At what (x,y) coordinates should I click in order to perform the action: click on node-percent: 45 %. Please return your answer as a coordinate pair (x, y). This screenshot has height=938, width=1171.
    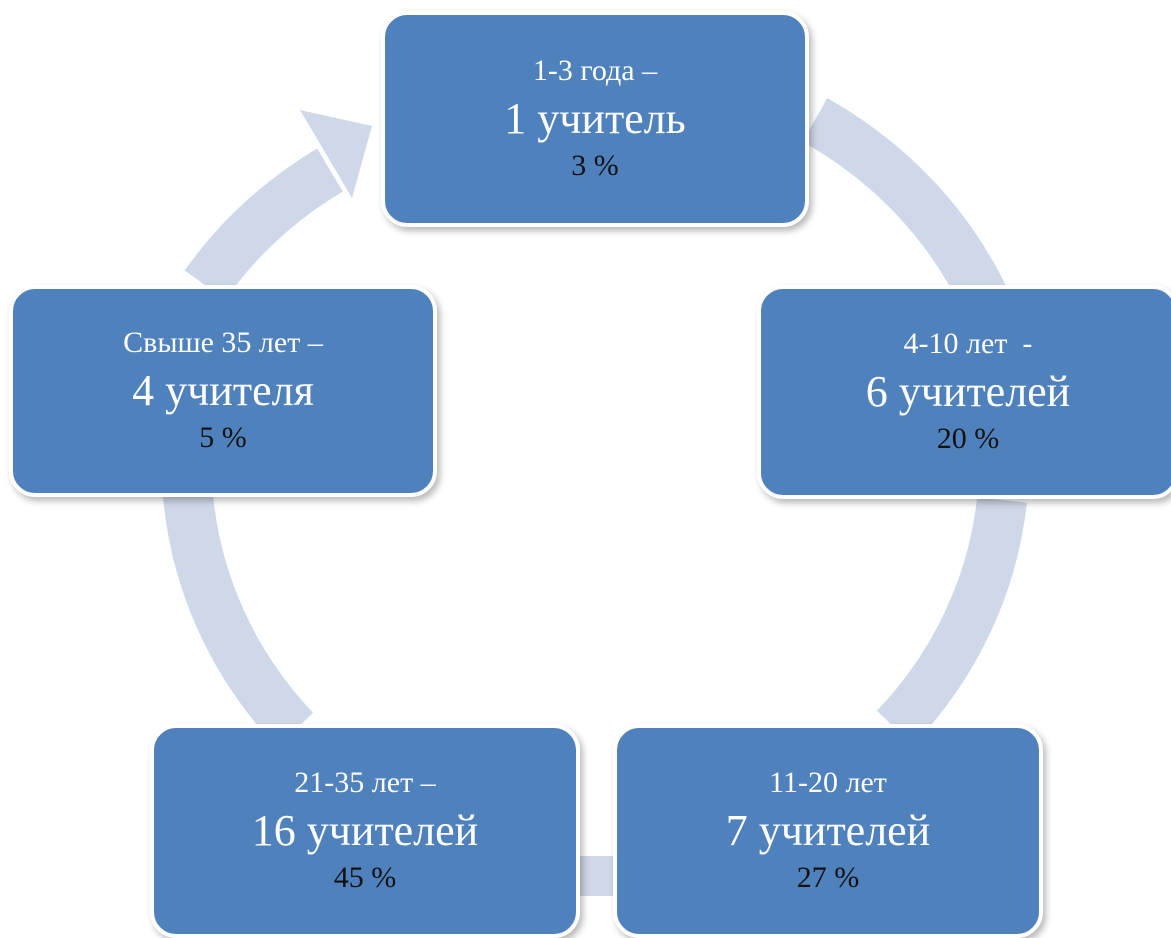
    Looking at the image, I should click on (365, 878).